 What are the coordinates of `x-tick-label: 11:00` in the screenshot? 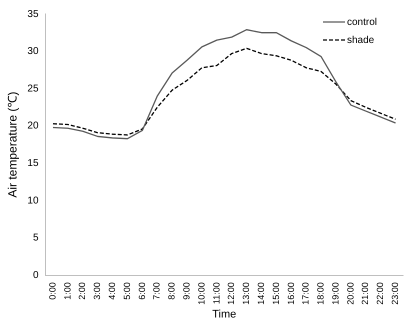 It's located at (216, 293).